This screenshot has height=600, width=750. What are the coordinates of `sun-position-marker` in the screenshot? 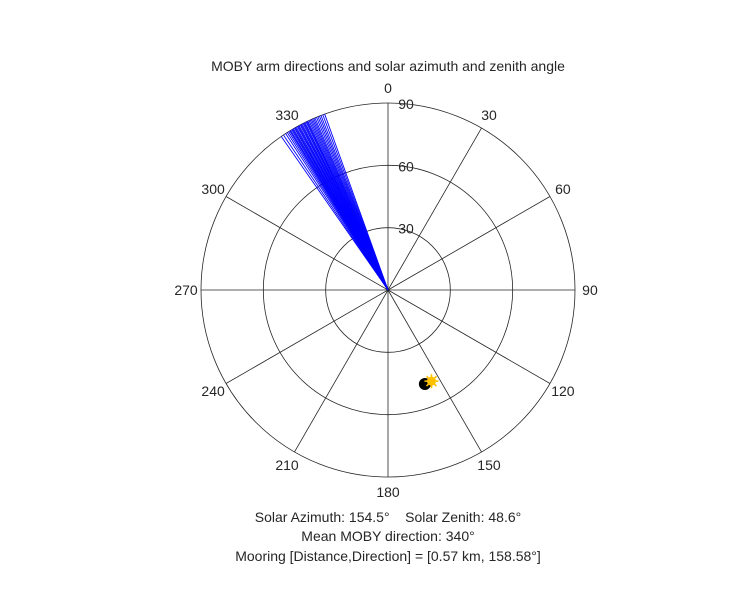 It's located at (431, 381).